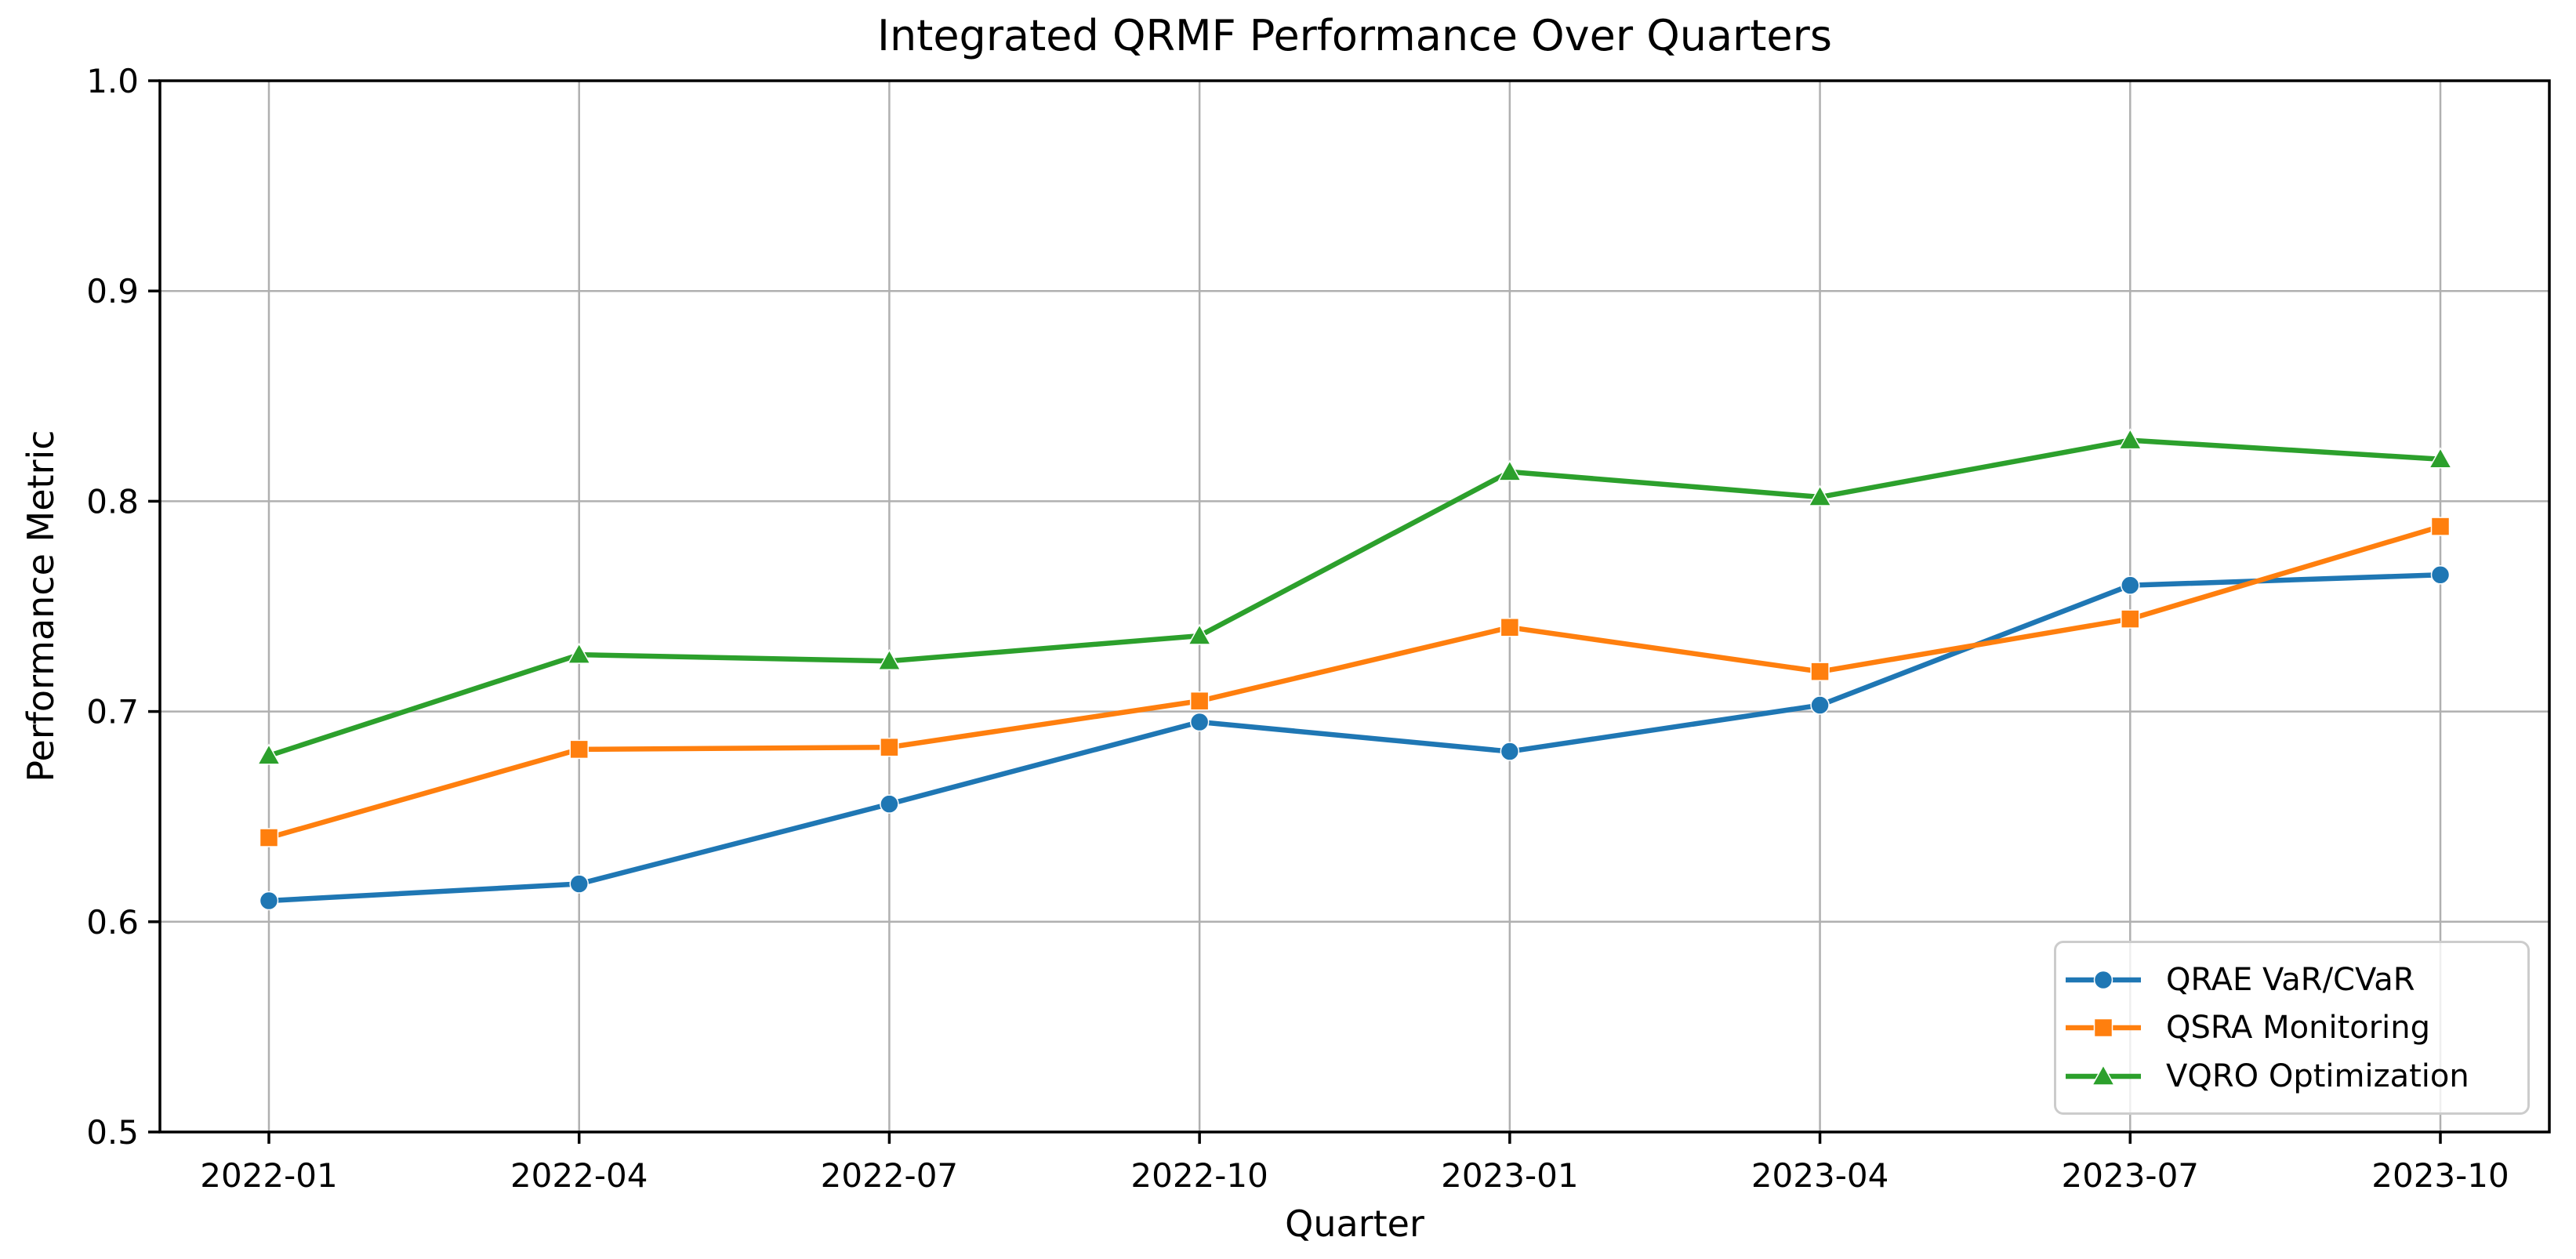 The image size is (2576, 1259). Describe the element at coordinates (2440, 1176) in the screenshot. I see `x-tick-label: 2023-10` at that location.